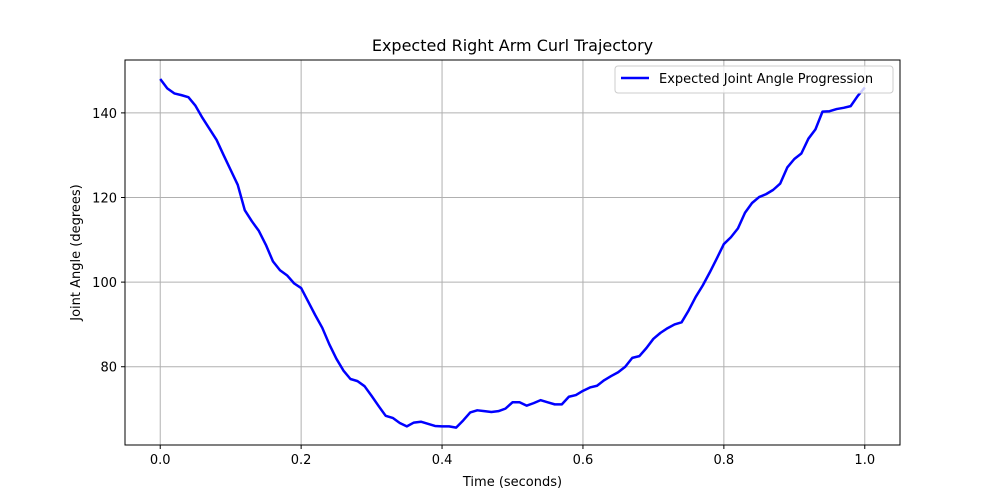 This screenshot has width=1000, height=504. I want to click on y-axis-label: Joint Angle (degrees), so click(76, 252).